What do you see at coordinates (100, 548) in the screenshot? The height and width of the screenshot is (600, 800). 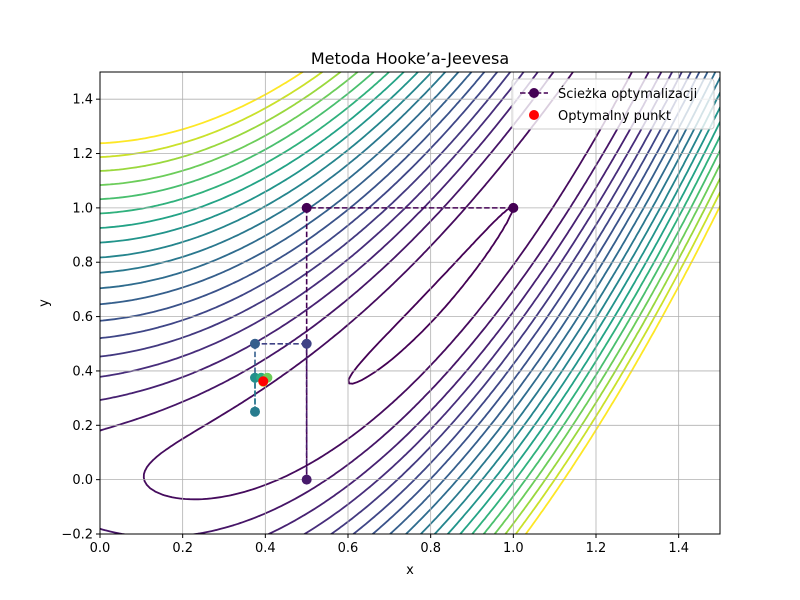 I see `x-tick-label: 0.0` at bounding box center [100, 548].